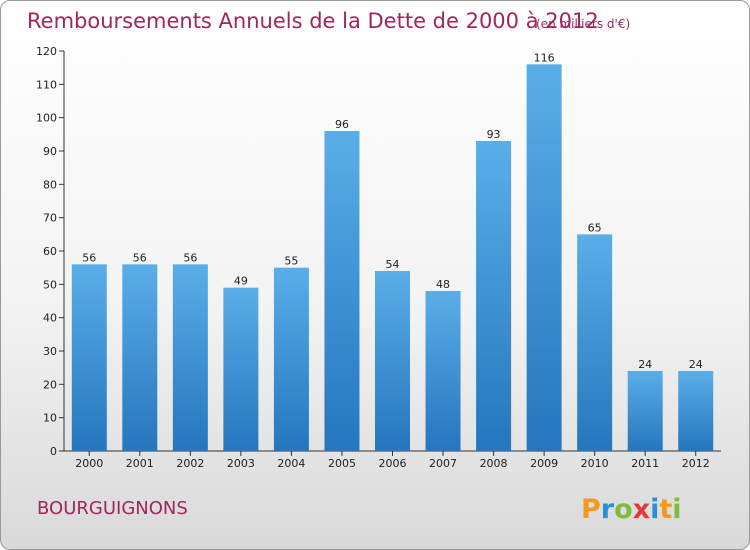 This screenshot has width=750, height=550. I want to click on value-label: 65, so click(595, 227).